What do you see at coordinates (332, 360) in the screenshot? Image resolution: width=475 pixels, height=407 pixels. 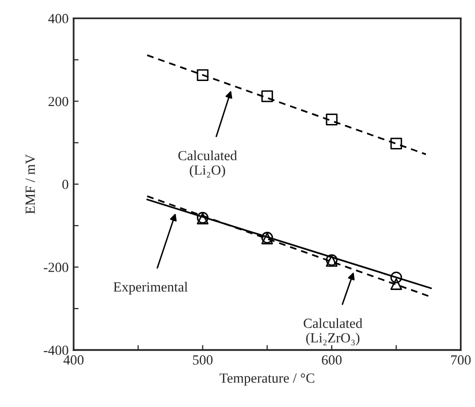 I see `x-tick-label: 600` at bounding box center [332, 360].